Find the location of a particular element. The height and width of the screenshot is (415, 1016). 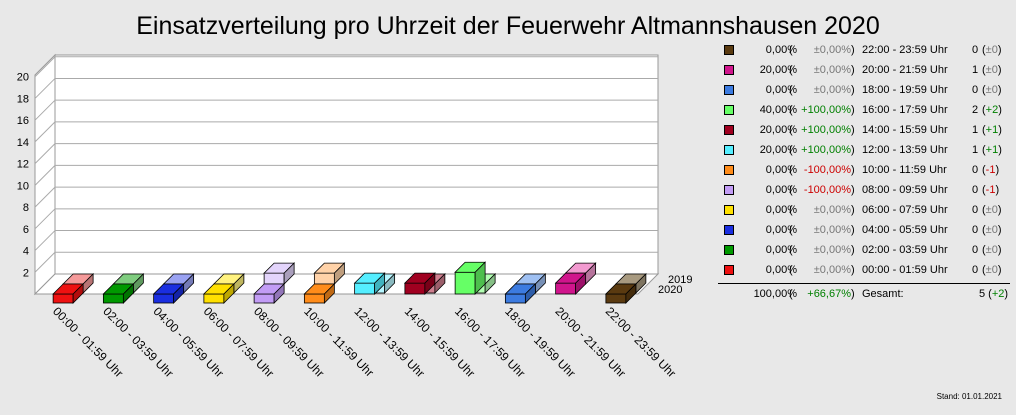

legend-row: 20,00%(+100,00%) 14:00 - 15:59 Uhr 1 (+1) is located at coordinates (866, 130).